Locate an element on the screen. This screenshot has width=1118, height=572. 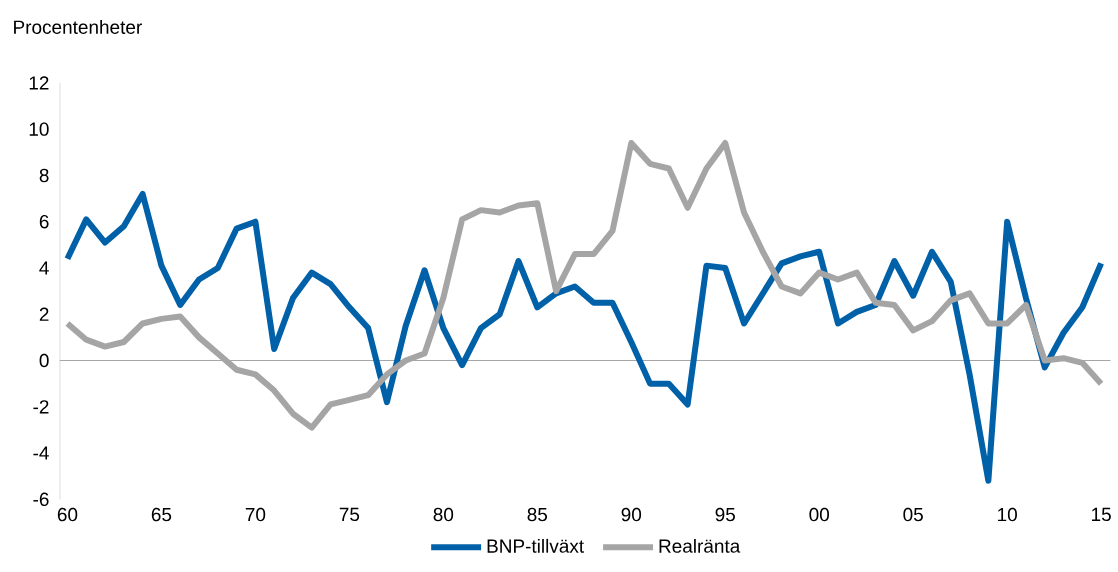
x-tick-label: 85 is located at coordinates (537, 514).